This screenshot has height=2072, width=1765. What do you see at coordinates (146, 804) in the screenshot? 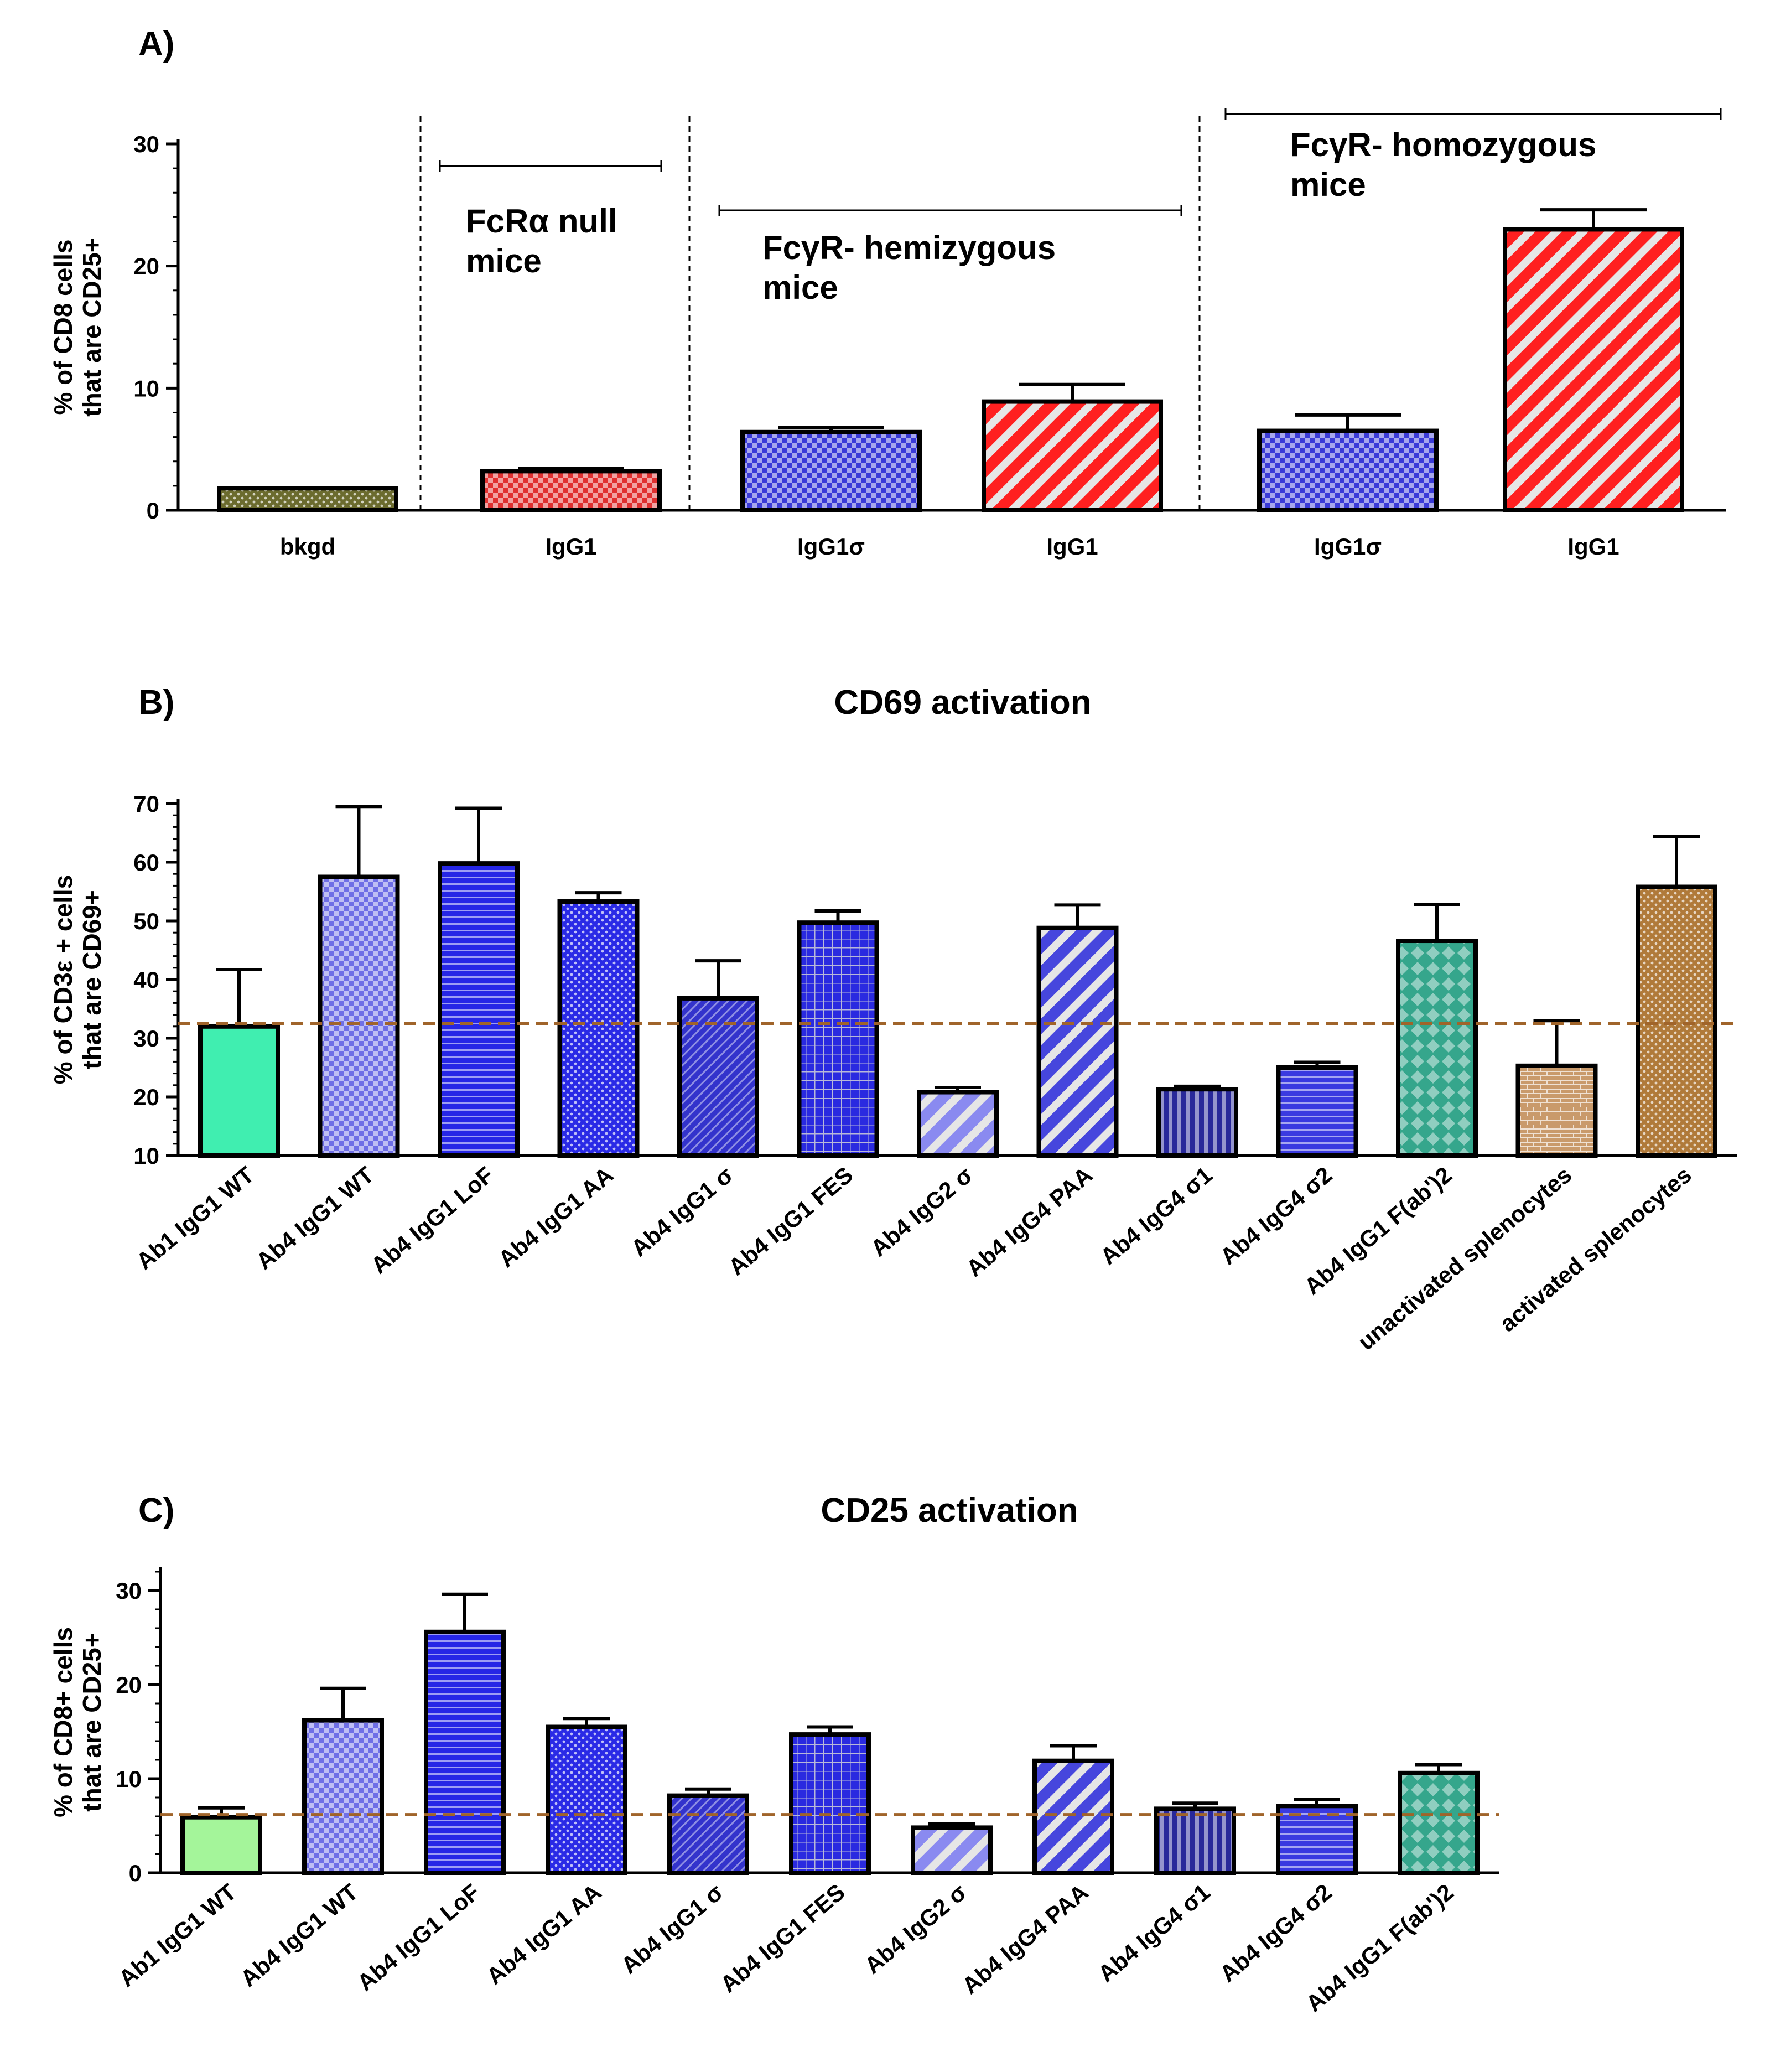
I see `y-tick-label: 70` at bounding box center [146, 804].